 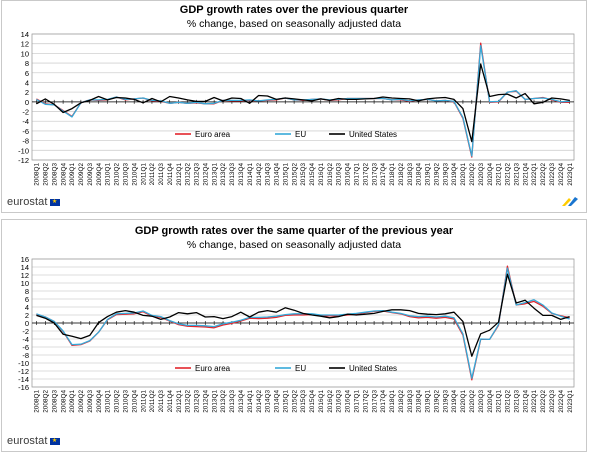 What do you see at coordinates (25, 112) in the screenshot?
I see `y-tick-label: -2` at bounding box center [25, 112].